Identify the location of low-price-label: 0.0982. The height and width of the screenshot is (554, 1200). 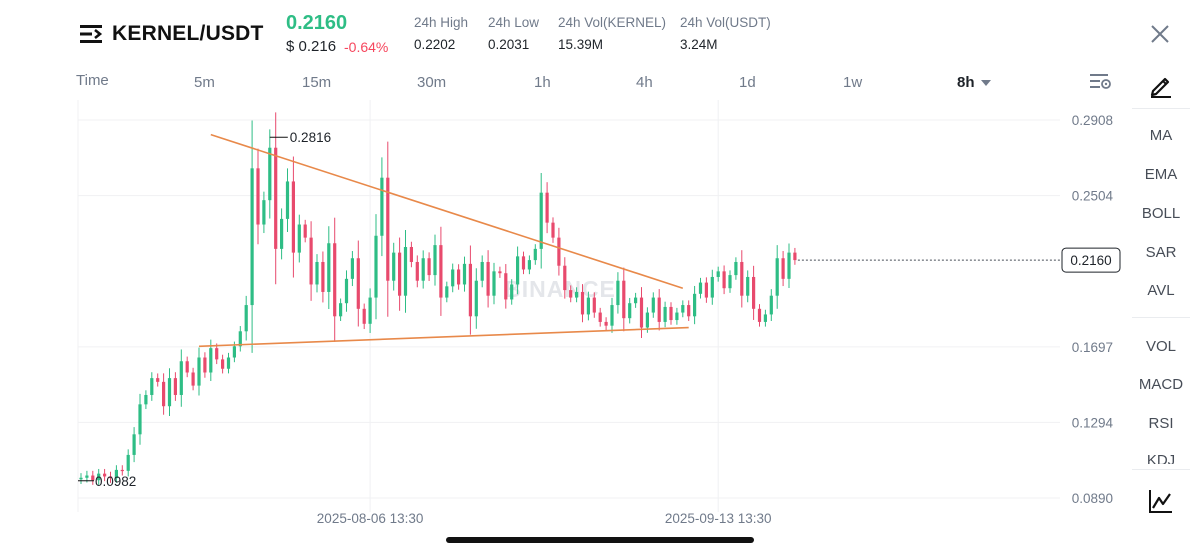
(115, 481).